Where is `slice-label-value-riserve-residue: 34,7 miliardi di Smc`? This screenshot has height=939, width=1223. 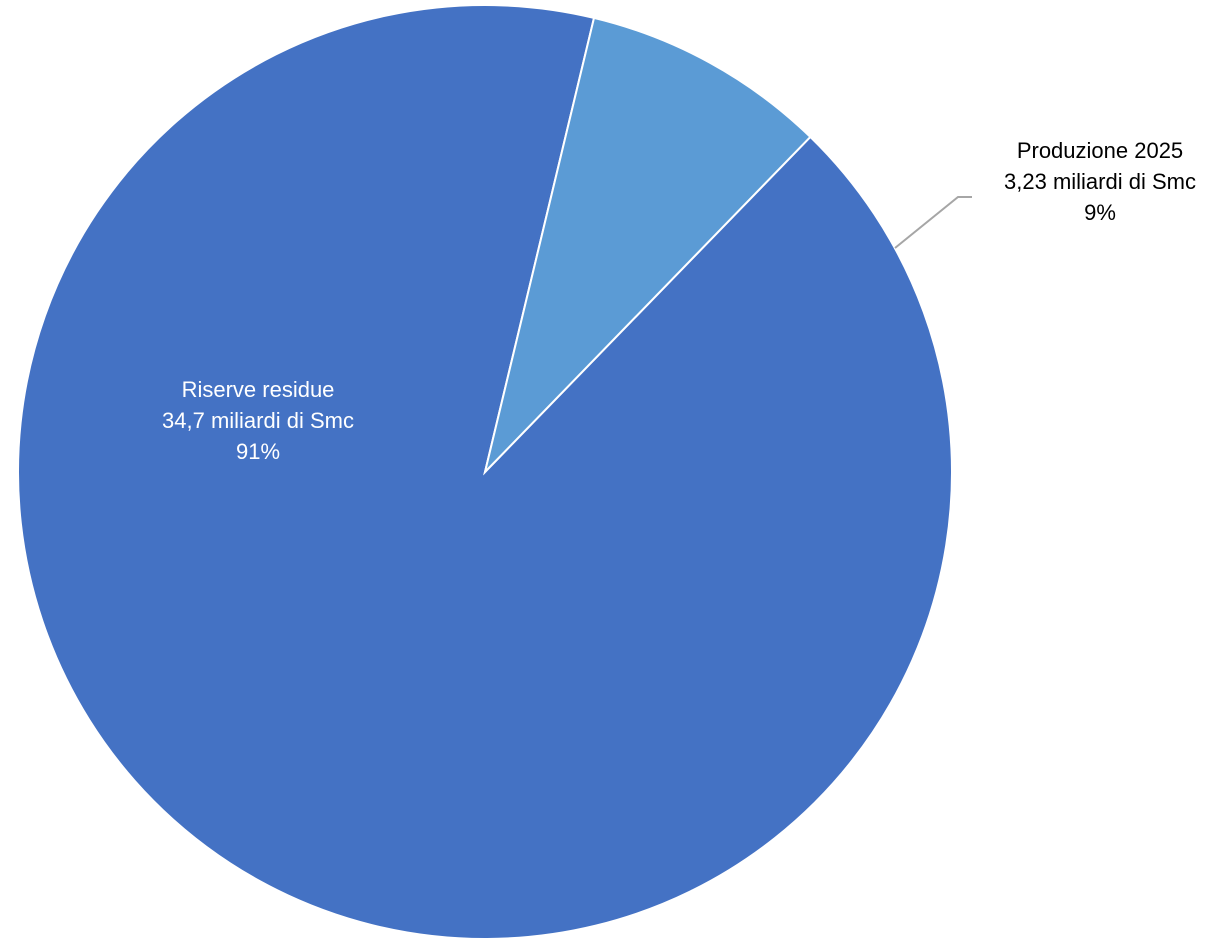 slice-label-value-riserve-residue: 34,7 miliardi di Smc is located at coordinates (258, 420).